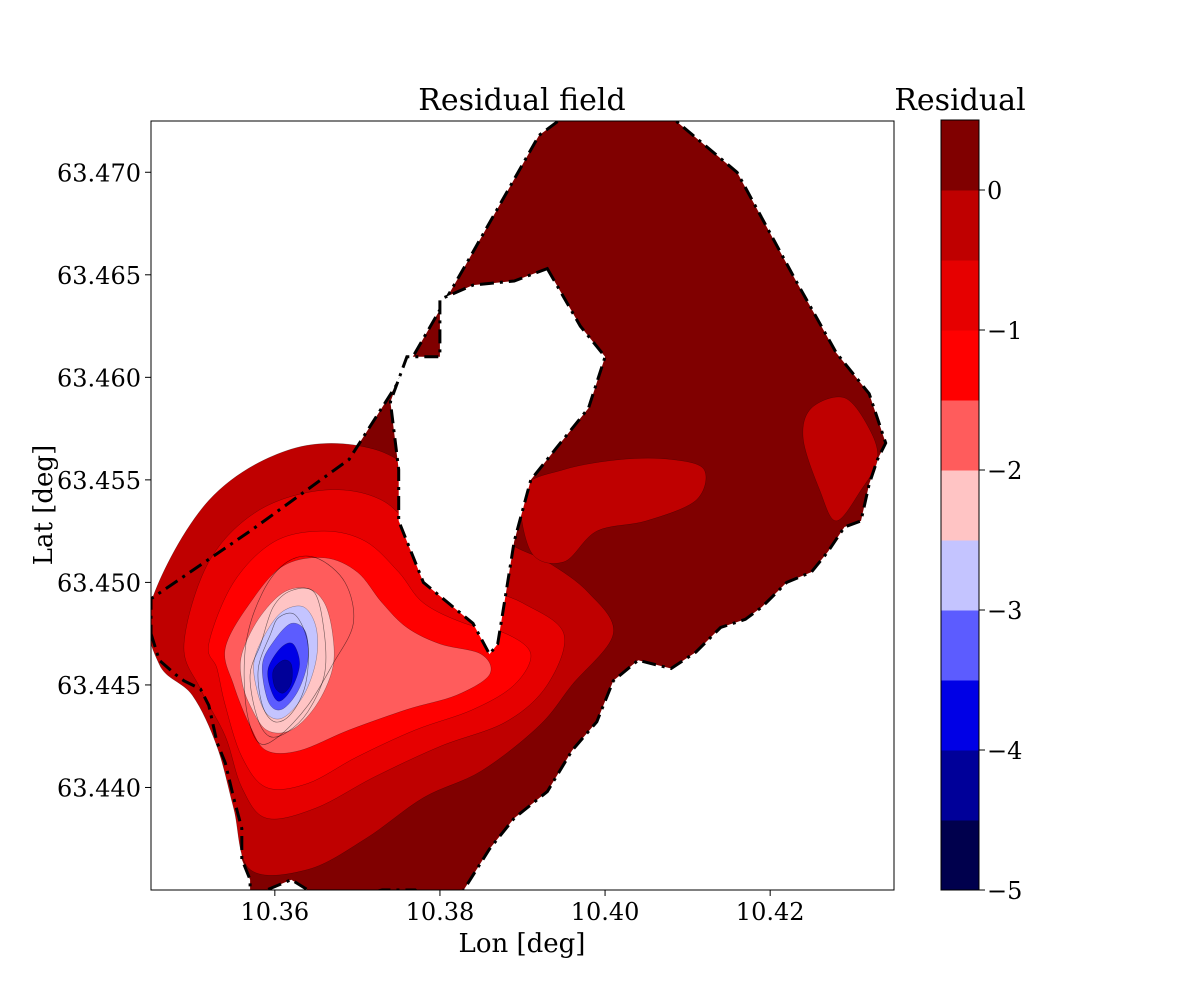 This screenshot has width=1200, height=1000. Describe the element at coordinates (1004, 611) in the screenshot. I see `colorbar-tick-label: −3` at that location.